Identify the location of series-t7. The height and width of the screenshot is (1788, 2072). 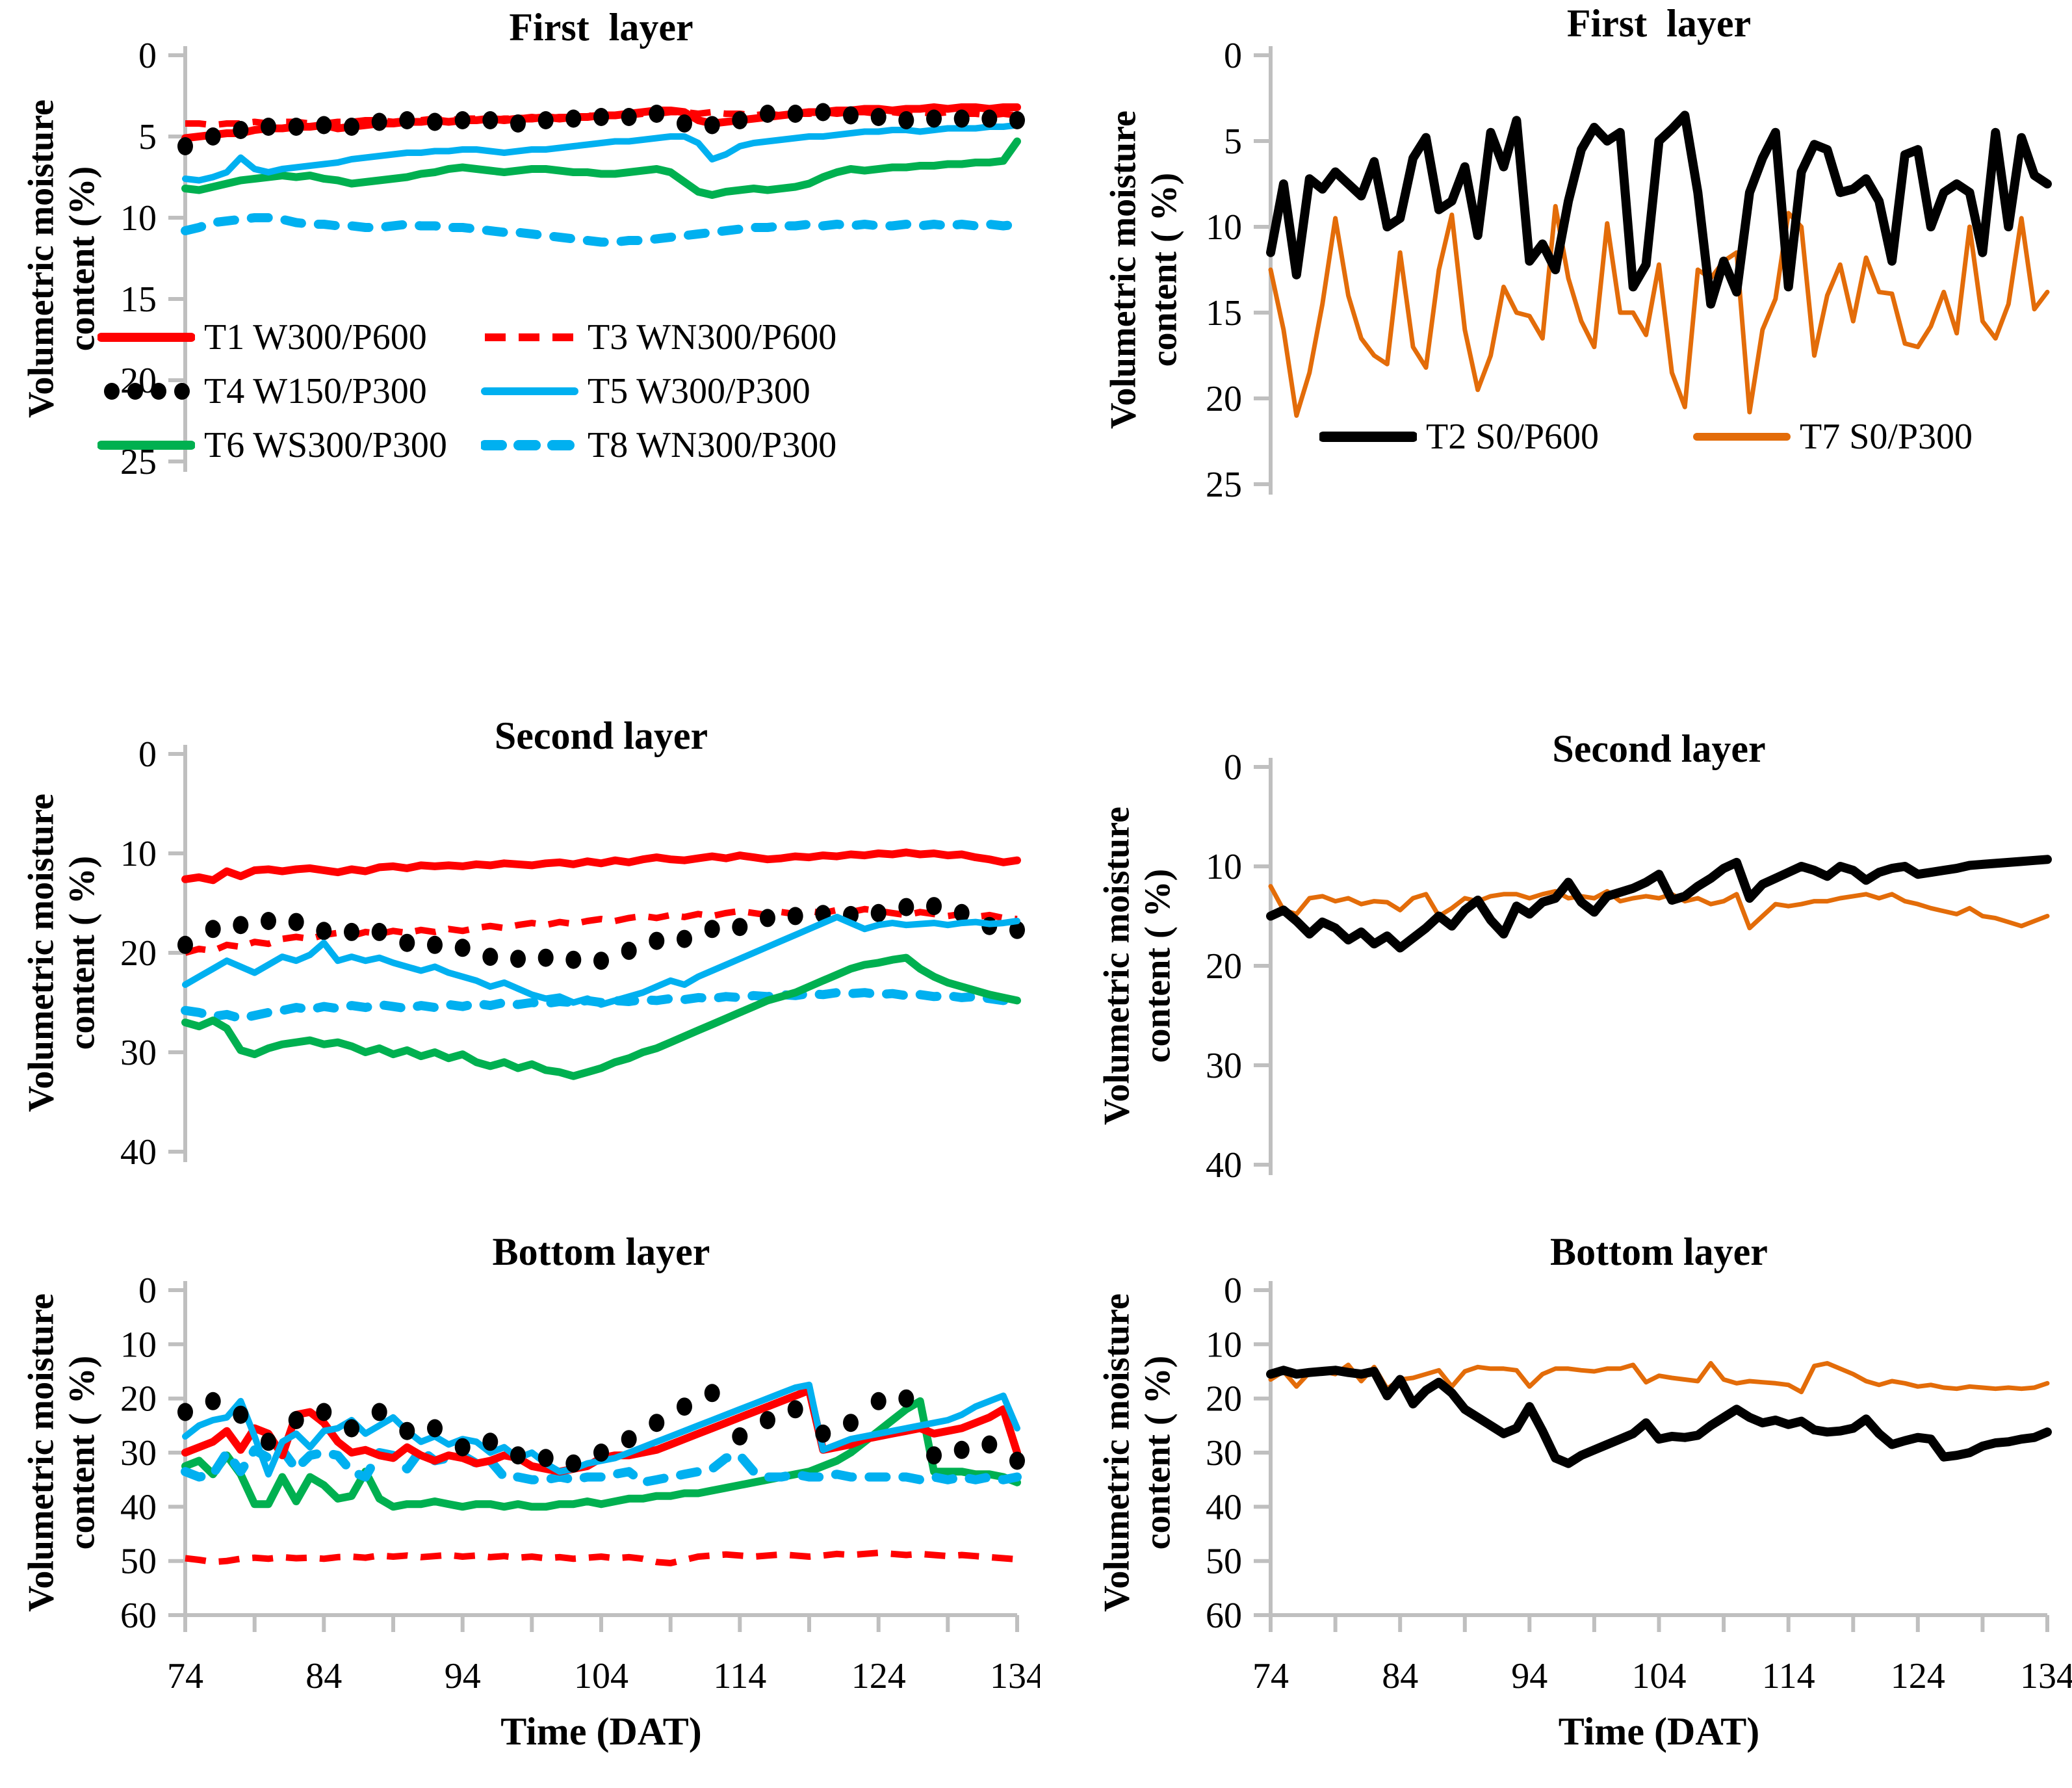
(1659, 310).